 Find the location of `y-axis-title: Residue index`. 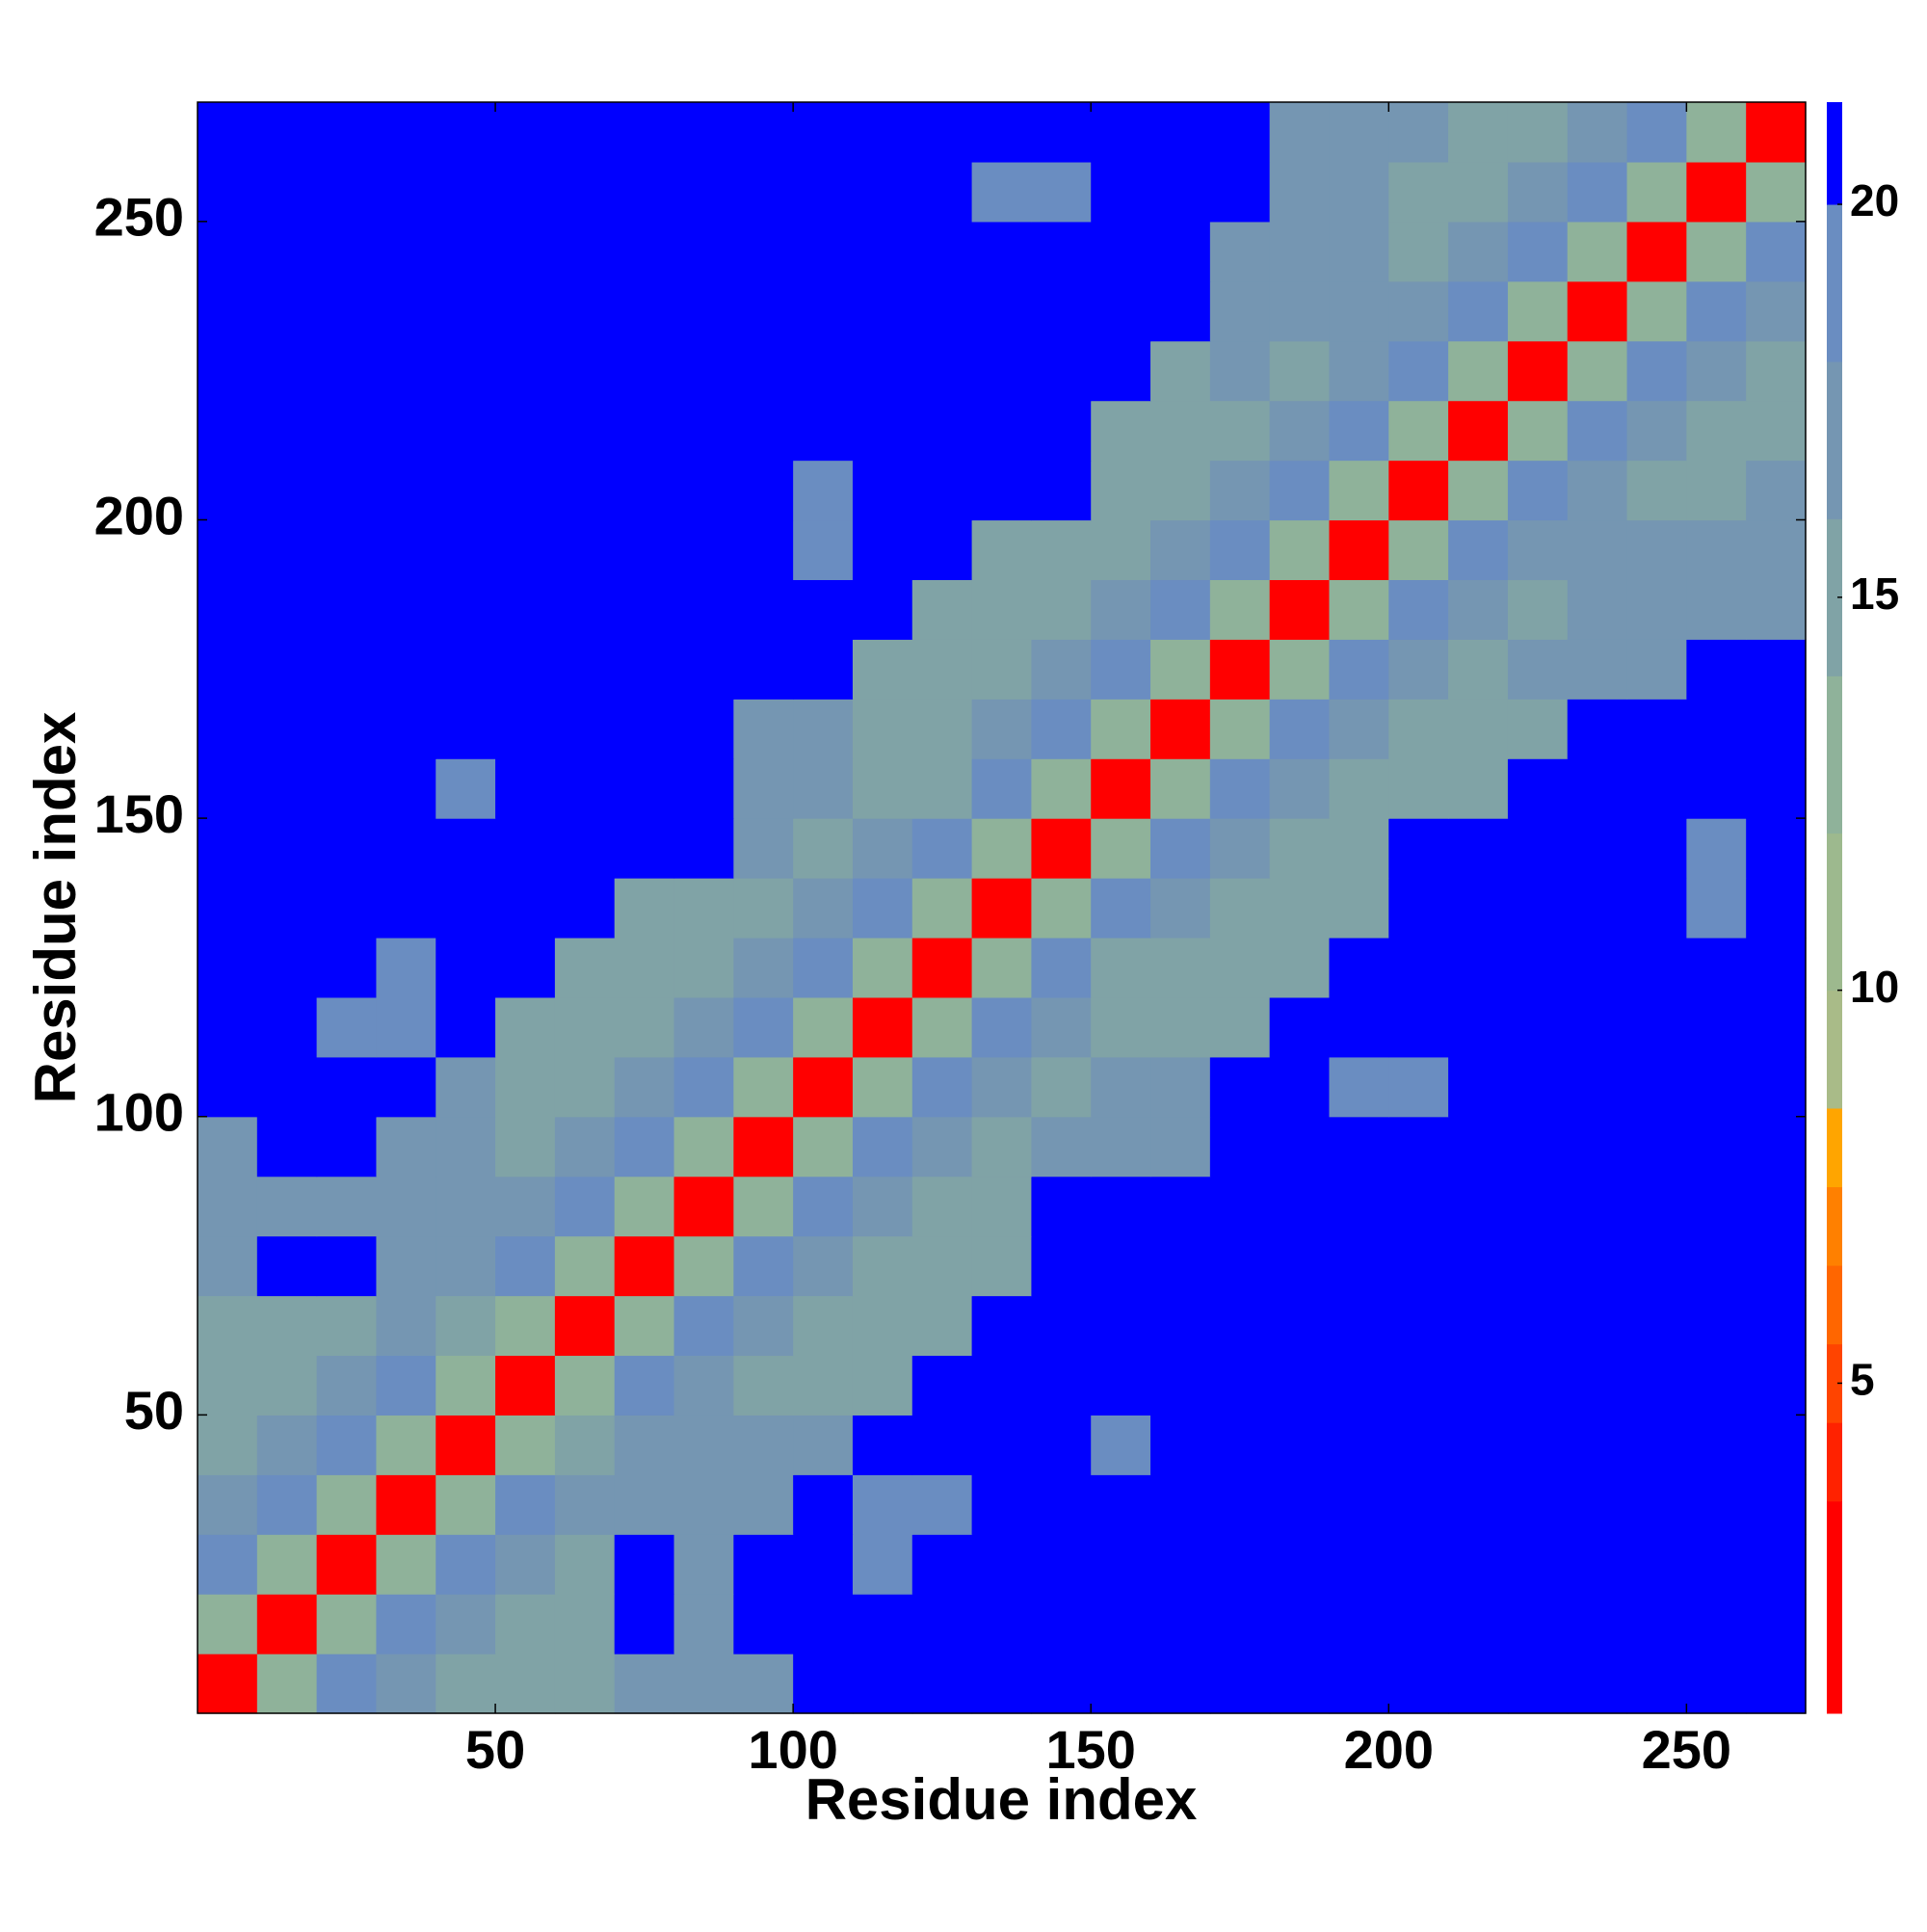

y-axis-title: Residue index is located at coordinates (55, 908).